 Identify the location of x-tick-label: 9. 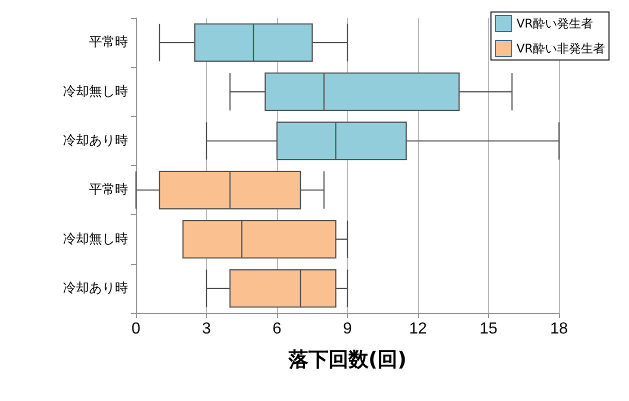
(347, 329).